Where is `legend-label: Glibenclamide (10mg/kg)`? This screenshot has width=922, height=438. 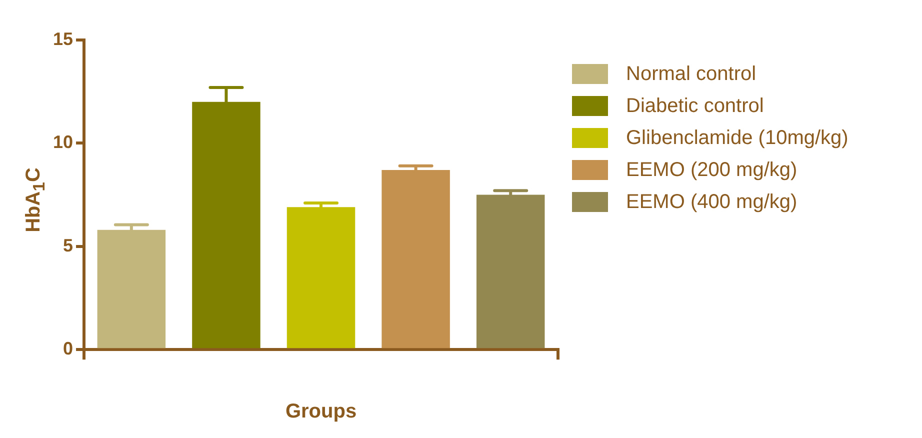 legend-label: Glibenclamide (10mg/kg) is located at coordinates (737, 138).